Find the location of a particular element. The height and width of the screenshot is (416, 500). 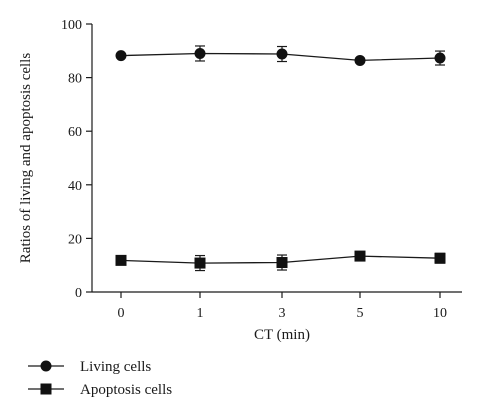

y-tick-label: 100 is located at coordinates (71, 25).